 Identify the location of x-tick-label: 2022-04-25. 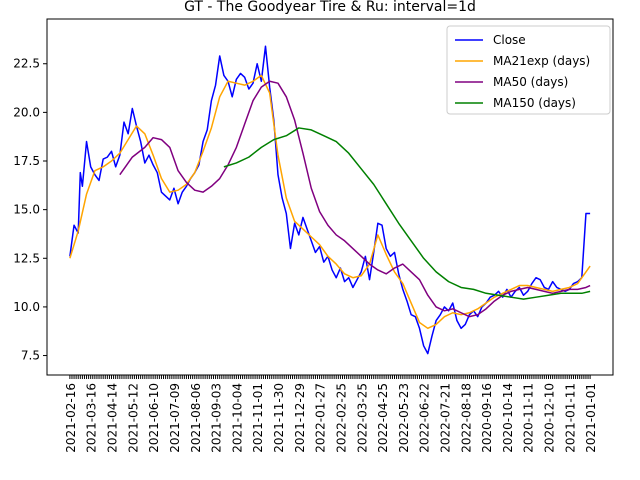
(383, 418).